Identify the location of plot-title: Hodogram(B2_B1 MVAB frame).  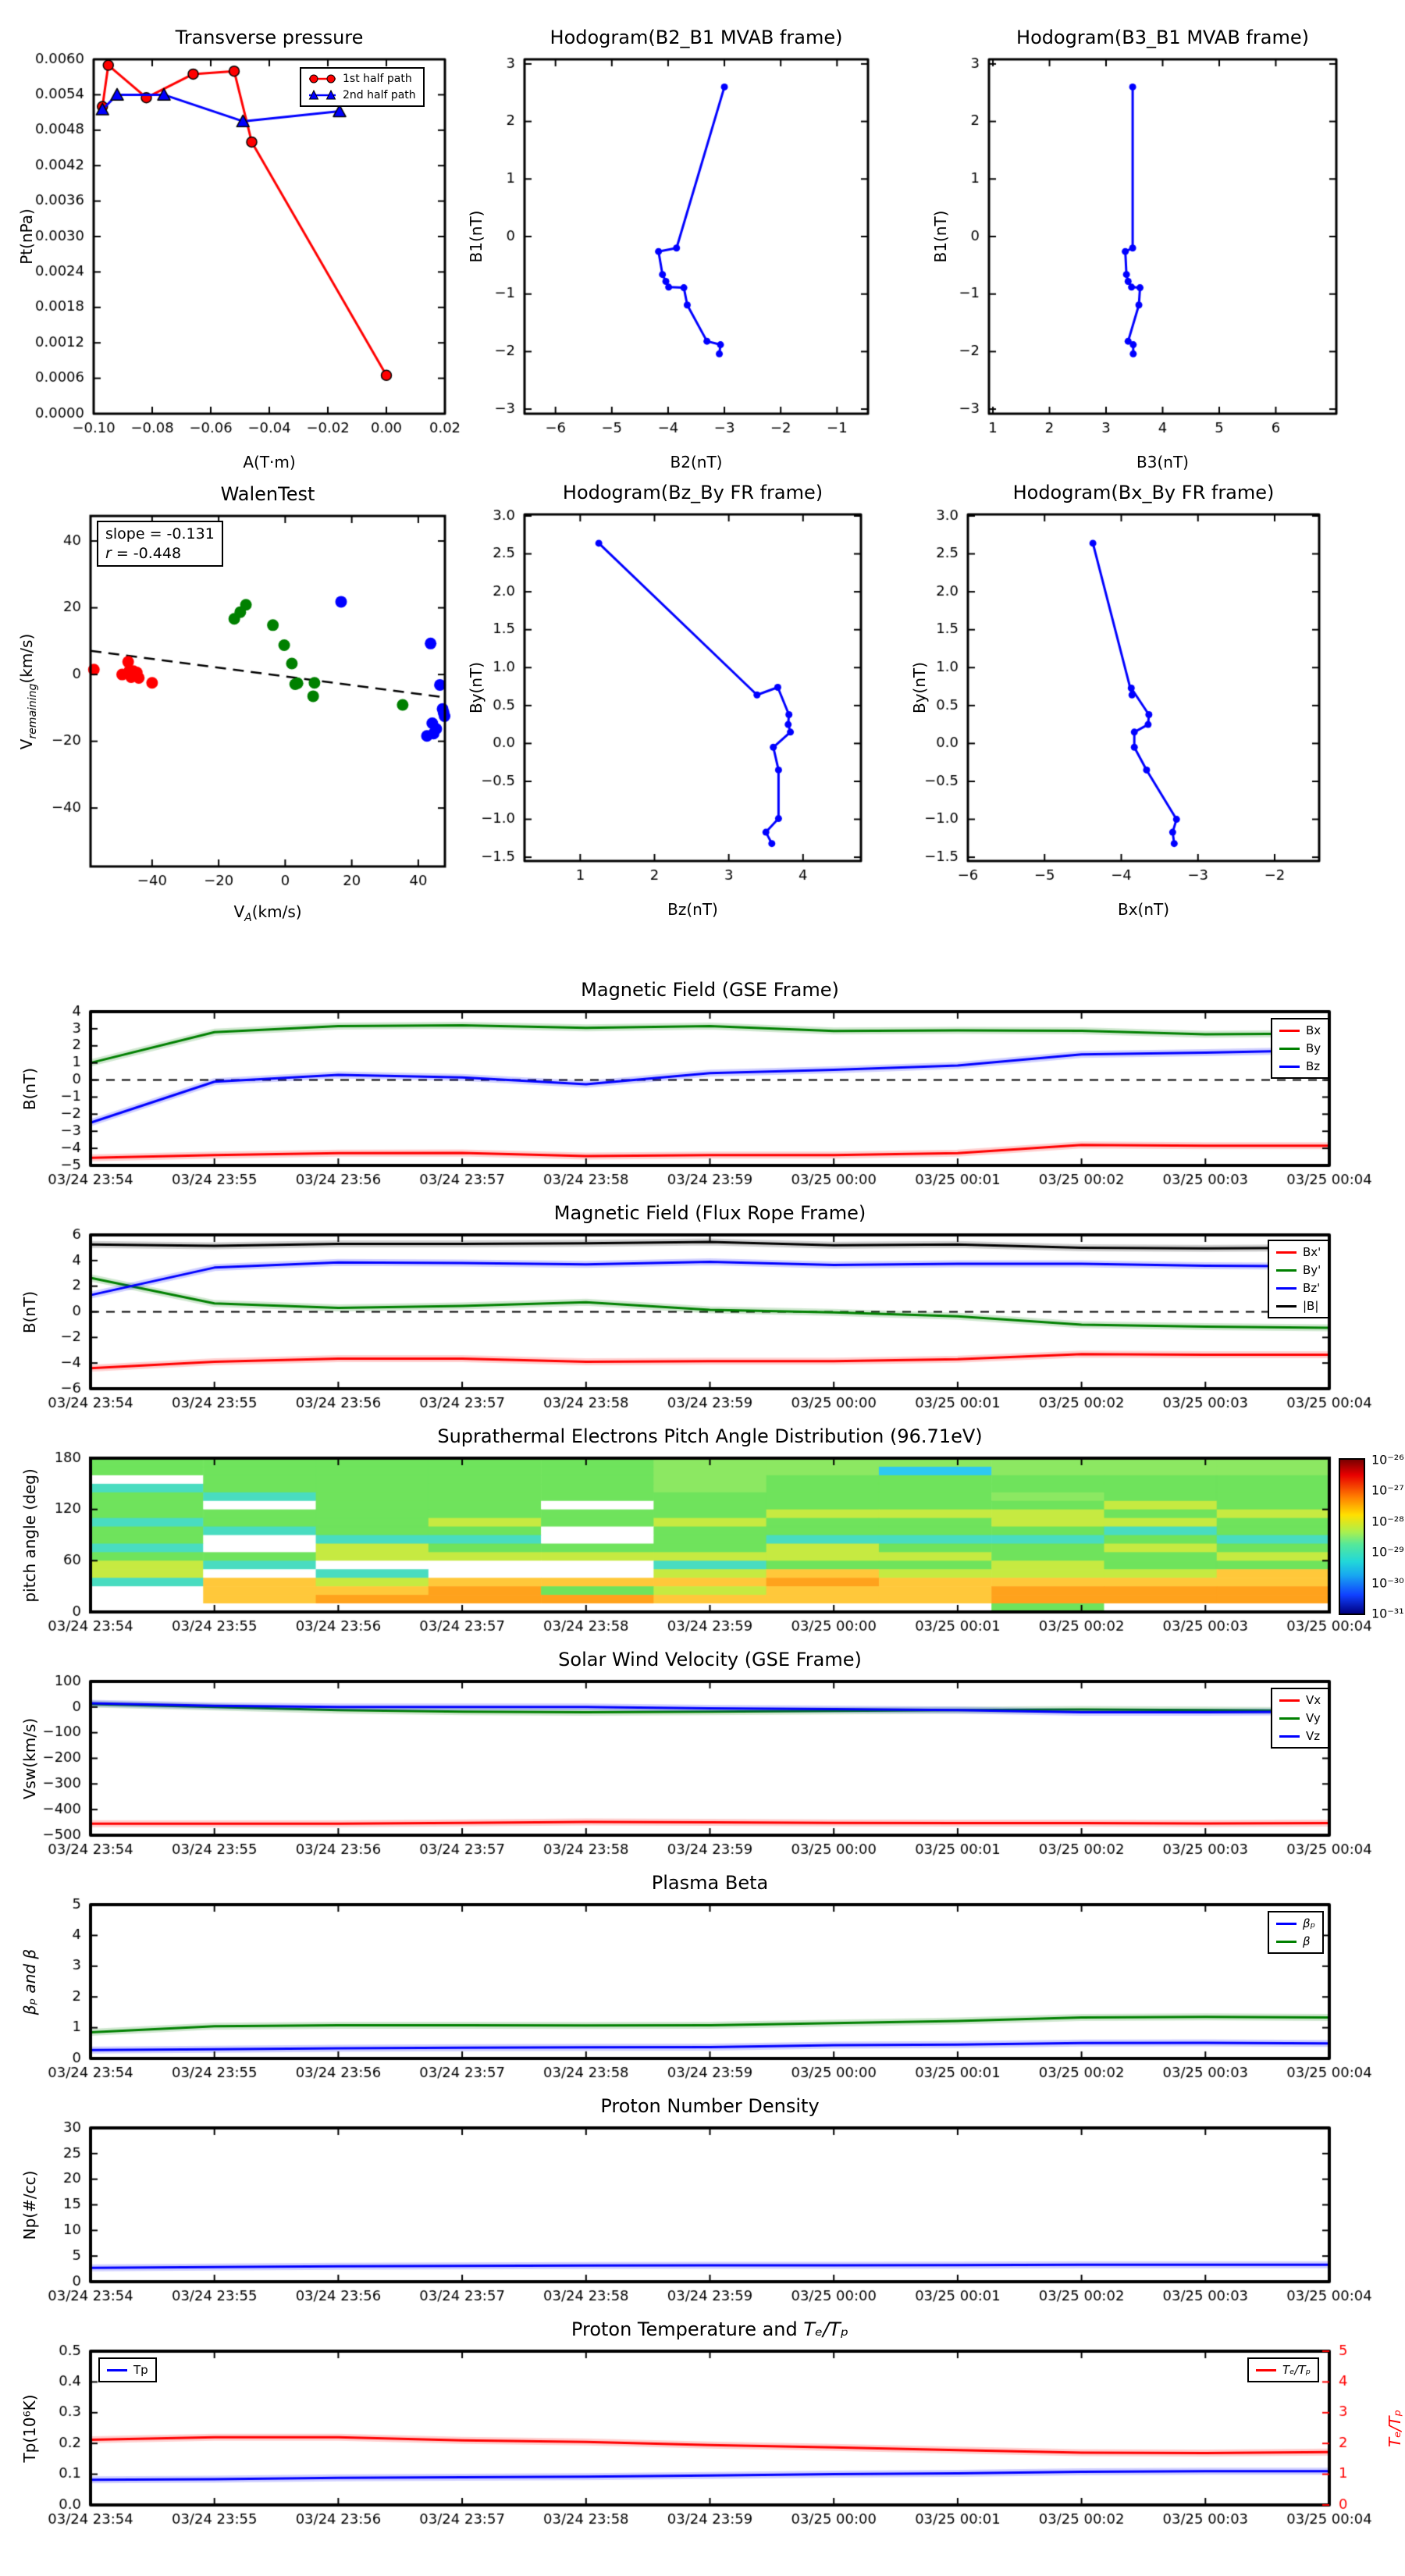
(696, 37).